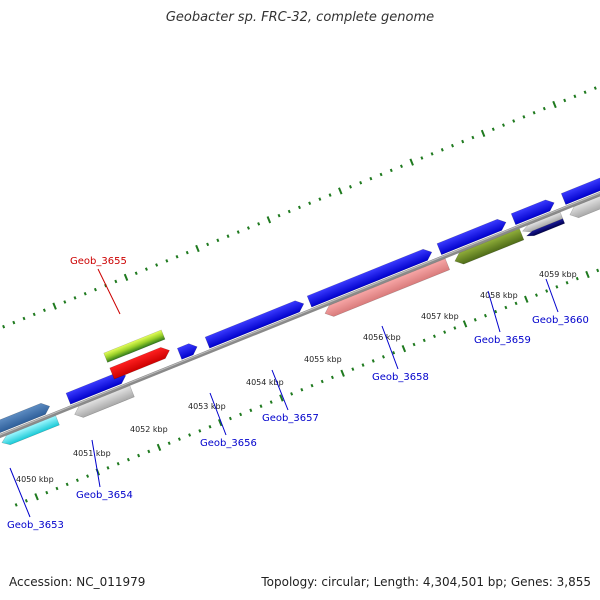  I want to click on gene-label: Geob_3658, so click(400, 377).